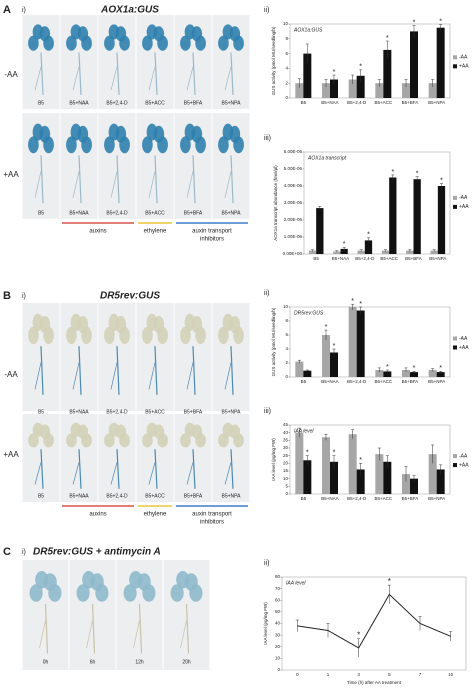 The image size is (474, 690). I want to click on panel-sub: i), so click(24, 10).